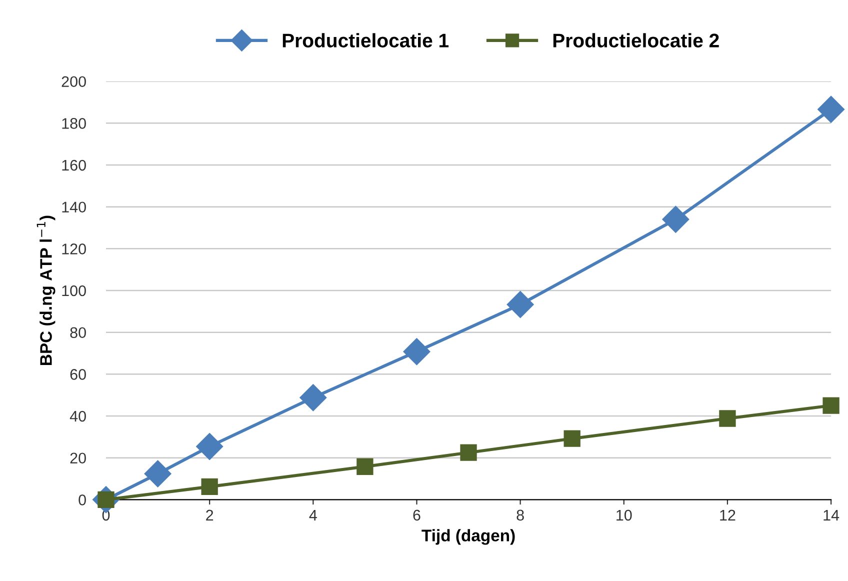 The height and width of the screenshot is (581, 848). Describe the element at coordinates (313, 515) in the screenshot. I see `x-tick-label: 4` at that location.